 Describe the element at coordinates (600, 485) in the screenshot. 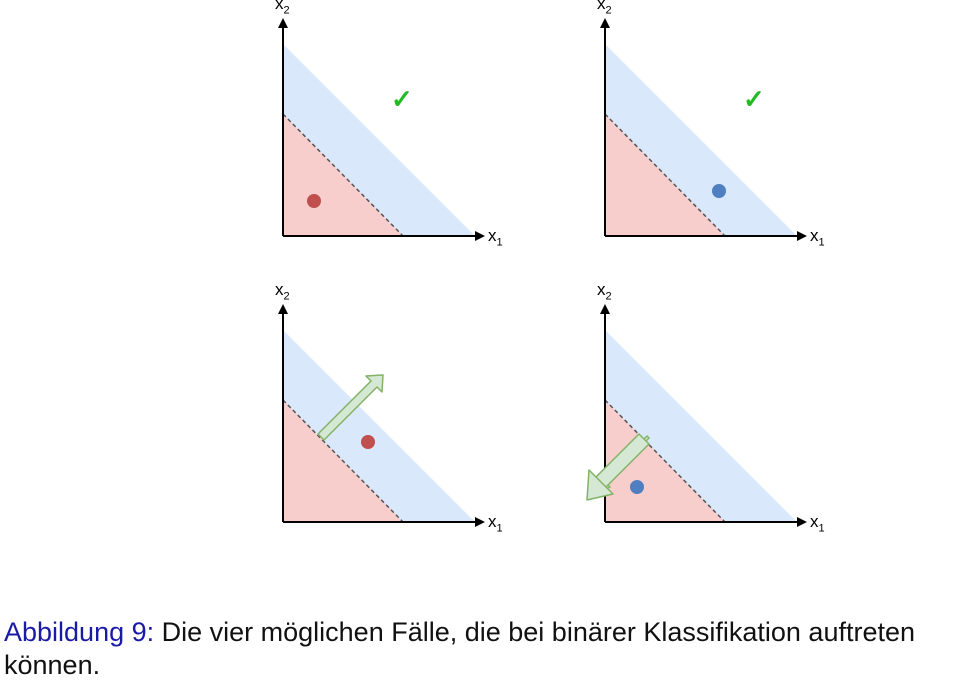

I see `move-down-arrow-head` at that location.